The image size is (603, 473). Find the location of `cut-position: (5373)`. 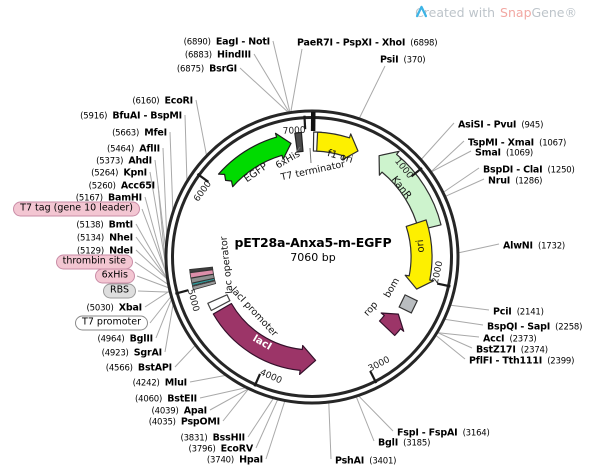

cut-position: (5373) is located at coordinates (110, 161).